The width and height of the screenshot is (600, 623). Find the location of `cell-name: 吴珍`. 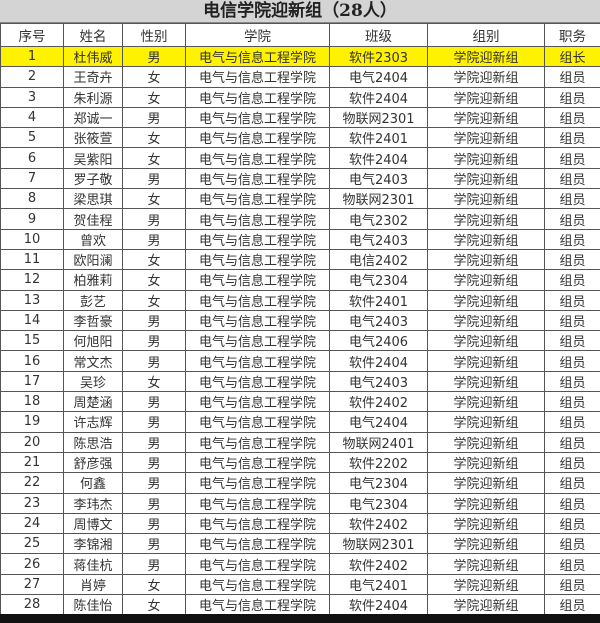

cell-name: 吴珍 is located at coordinates (93, 381).